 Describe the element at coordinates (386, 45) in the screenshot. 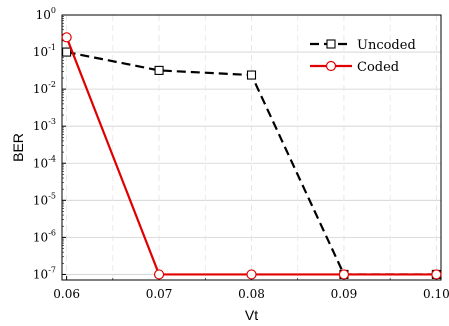

I see `legend-label: Uncoded` at that location.